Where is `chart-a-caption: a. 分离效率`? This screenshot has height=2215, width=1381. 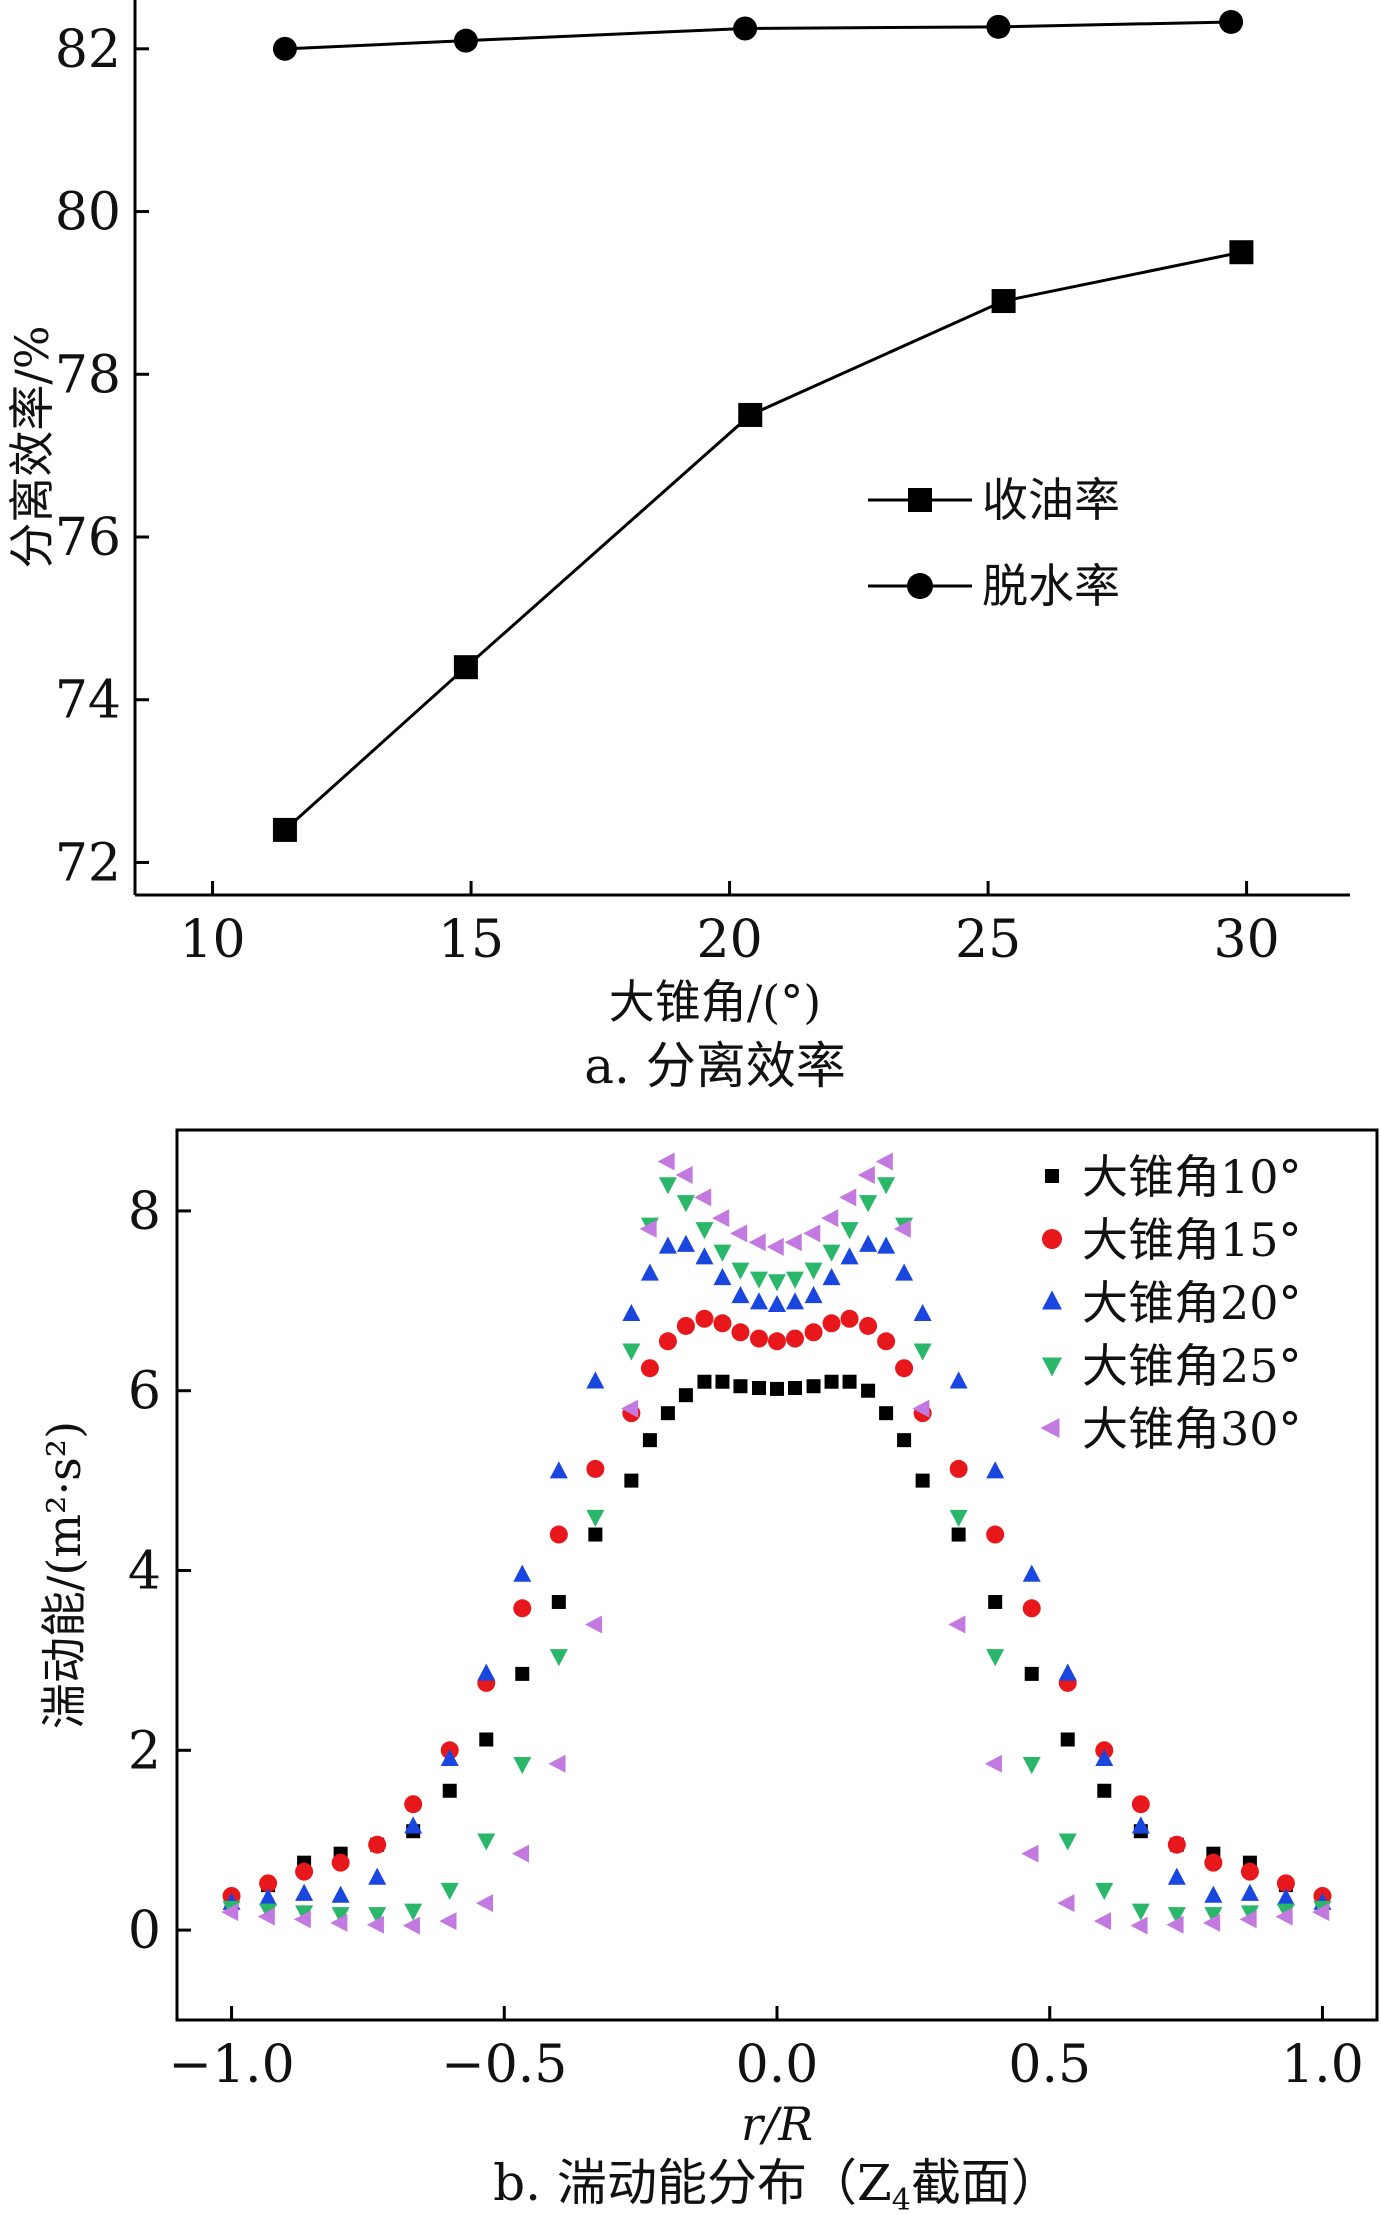
chart-a-caption: a. 分离效率 is located at coordinates (715, 1066).